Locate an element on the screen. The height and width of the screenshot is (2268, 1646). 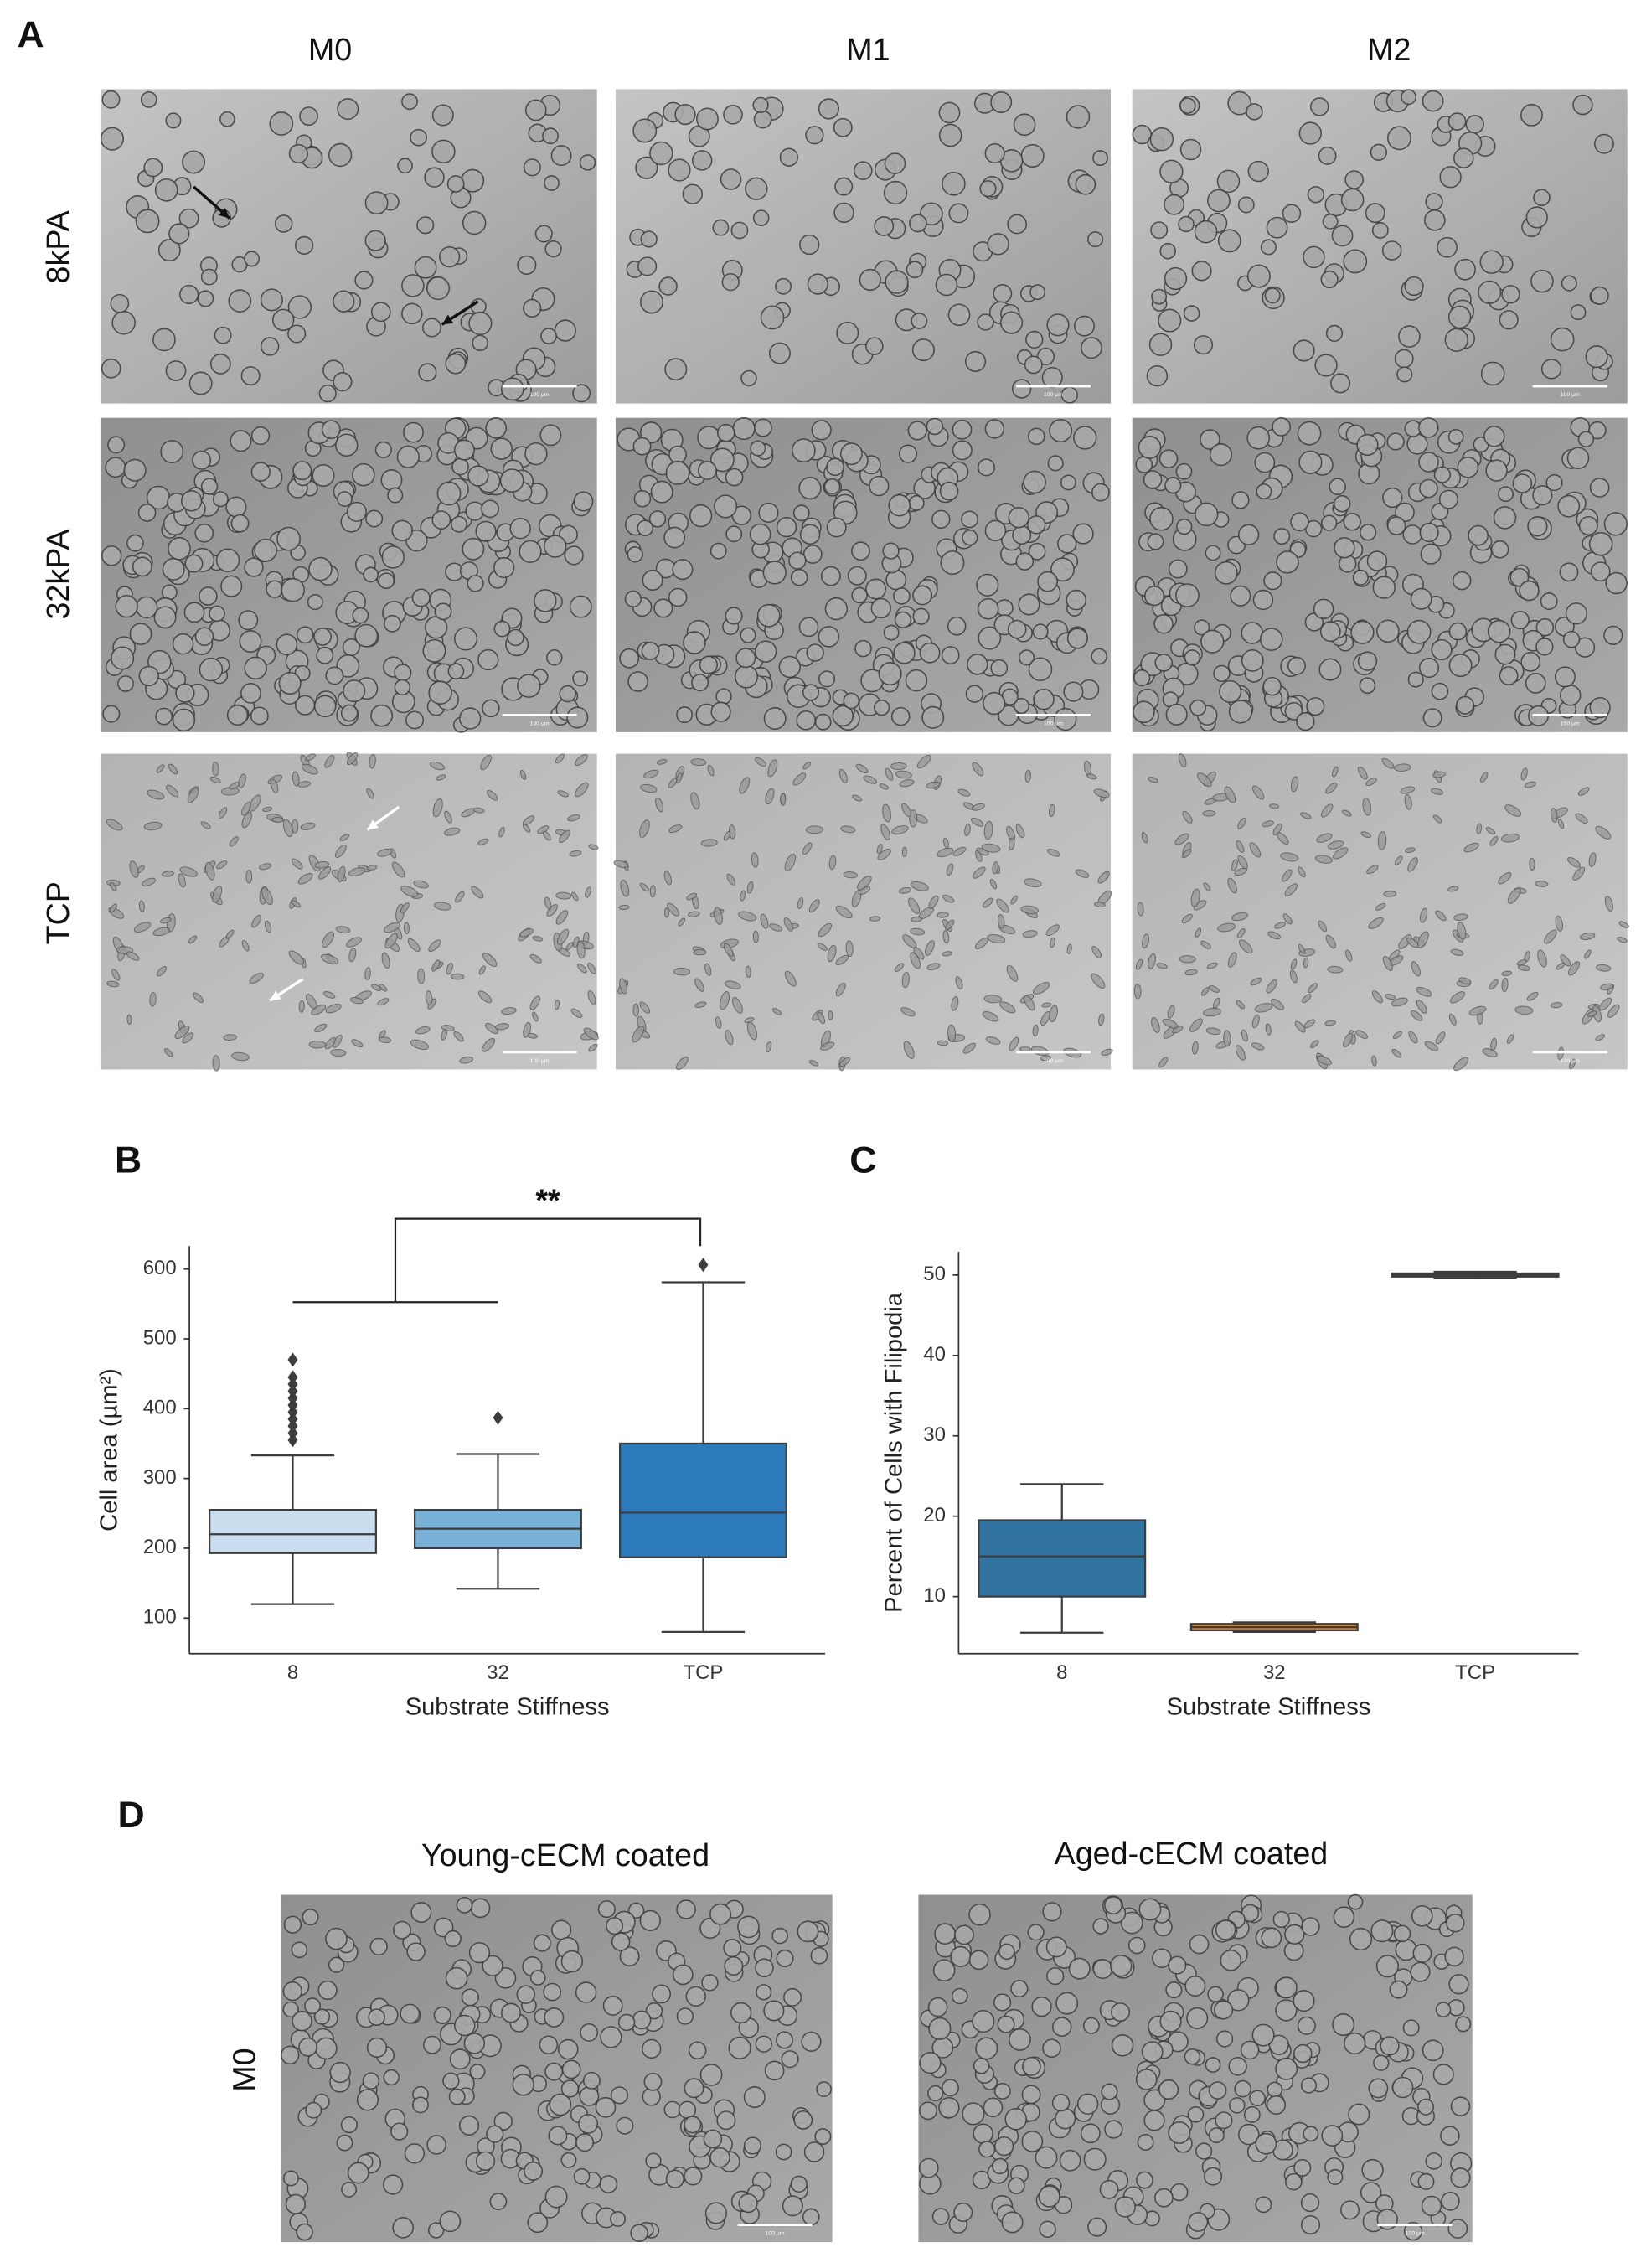
x-tick-label: TCP is located at coordinates (703, 1672).